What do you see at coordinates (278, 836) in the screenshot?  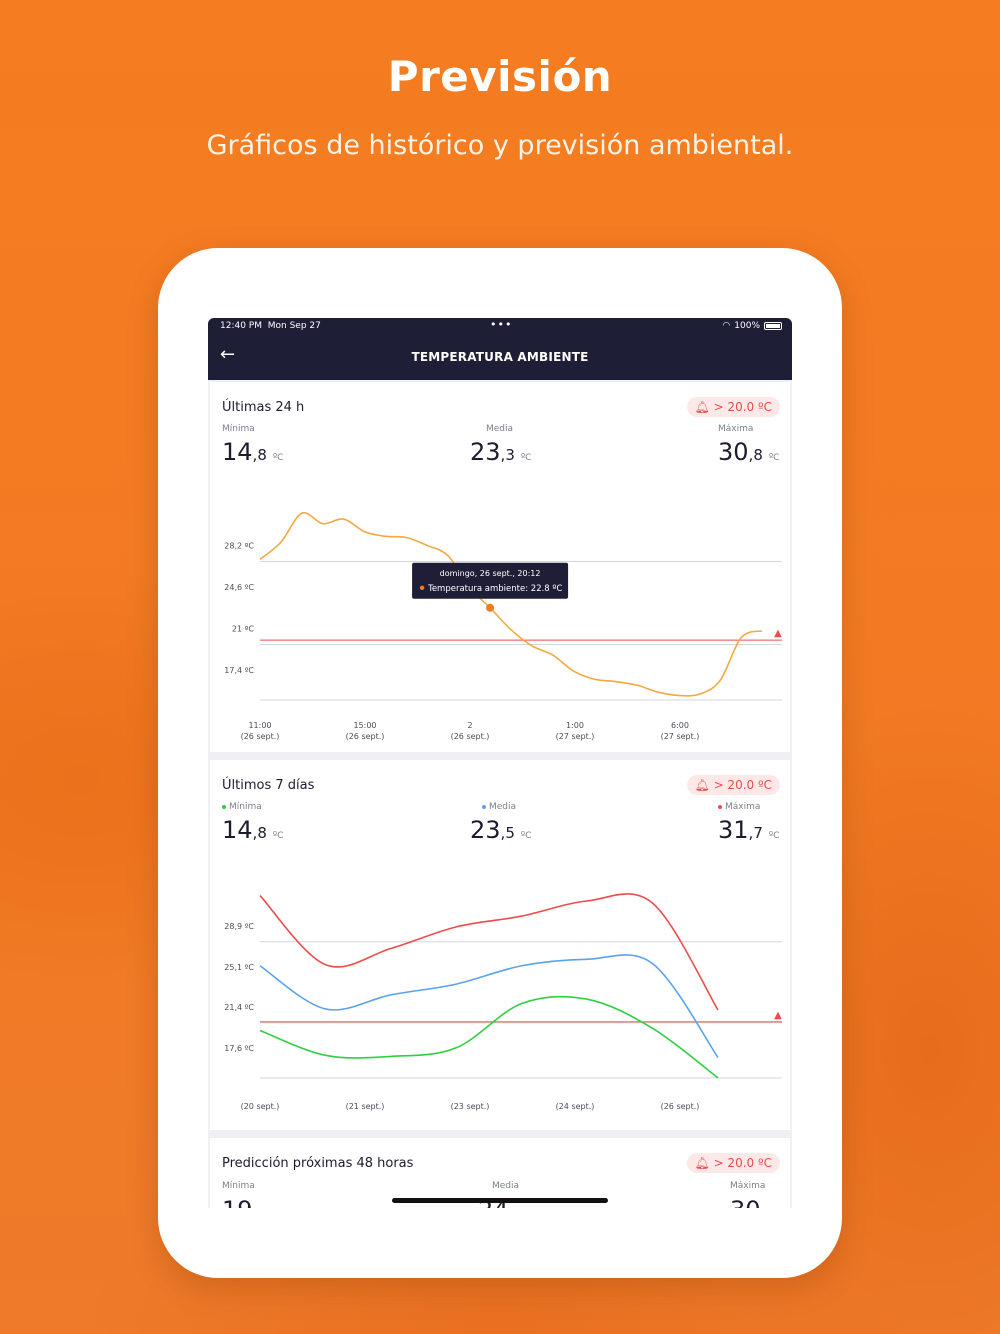 I see `min-unit: ºC` at bounding box center [278, 836].